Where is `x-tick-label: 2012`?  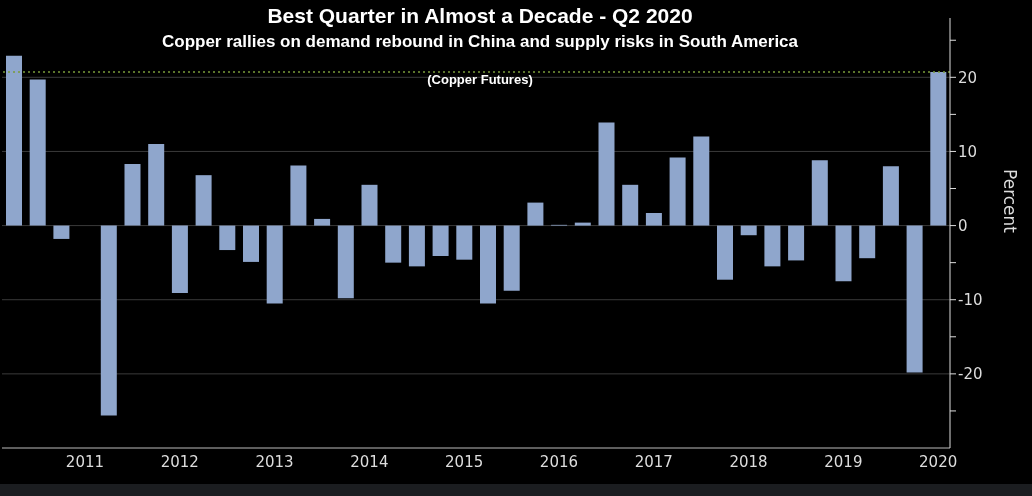 x-tick-label: 2012 is located at coordinates (179, 461).